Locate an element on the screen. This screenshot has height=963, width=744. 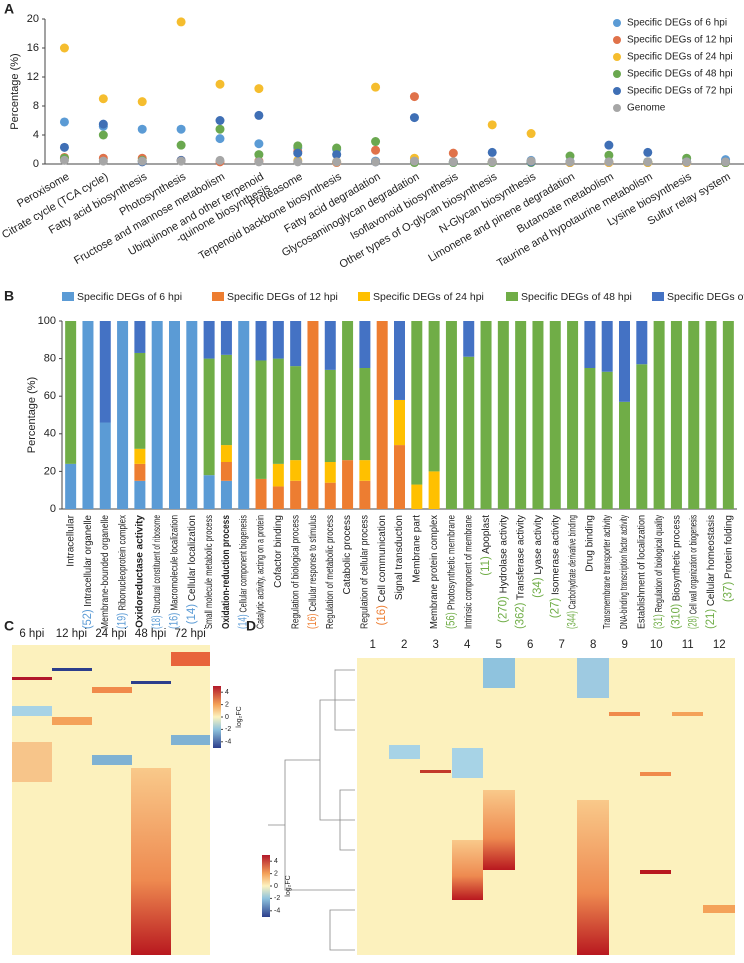
colorbar-tick-label: -4 is located at coordinates (228, 742).